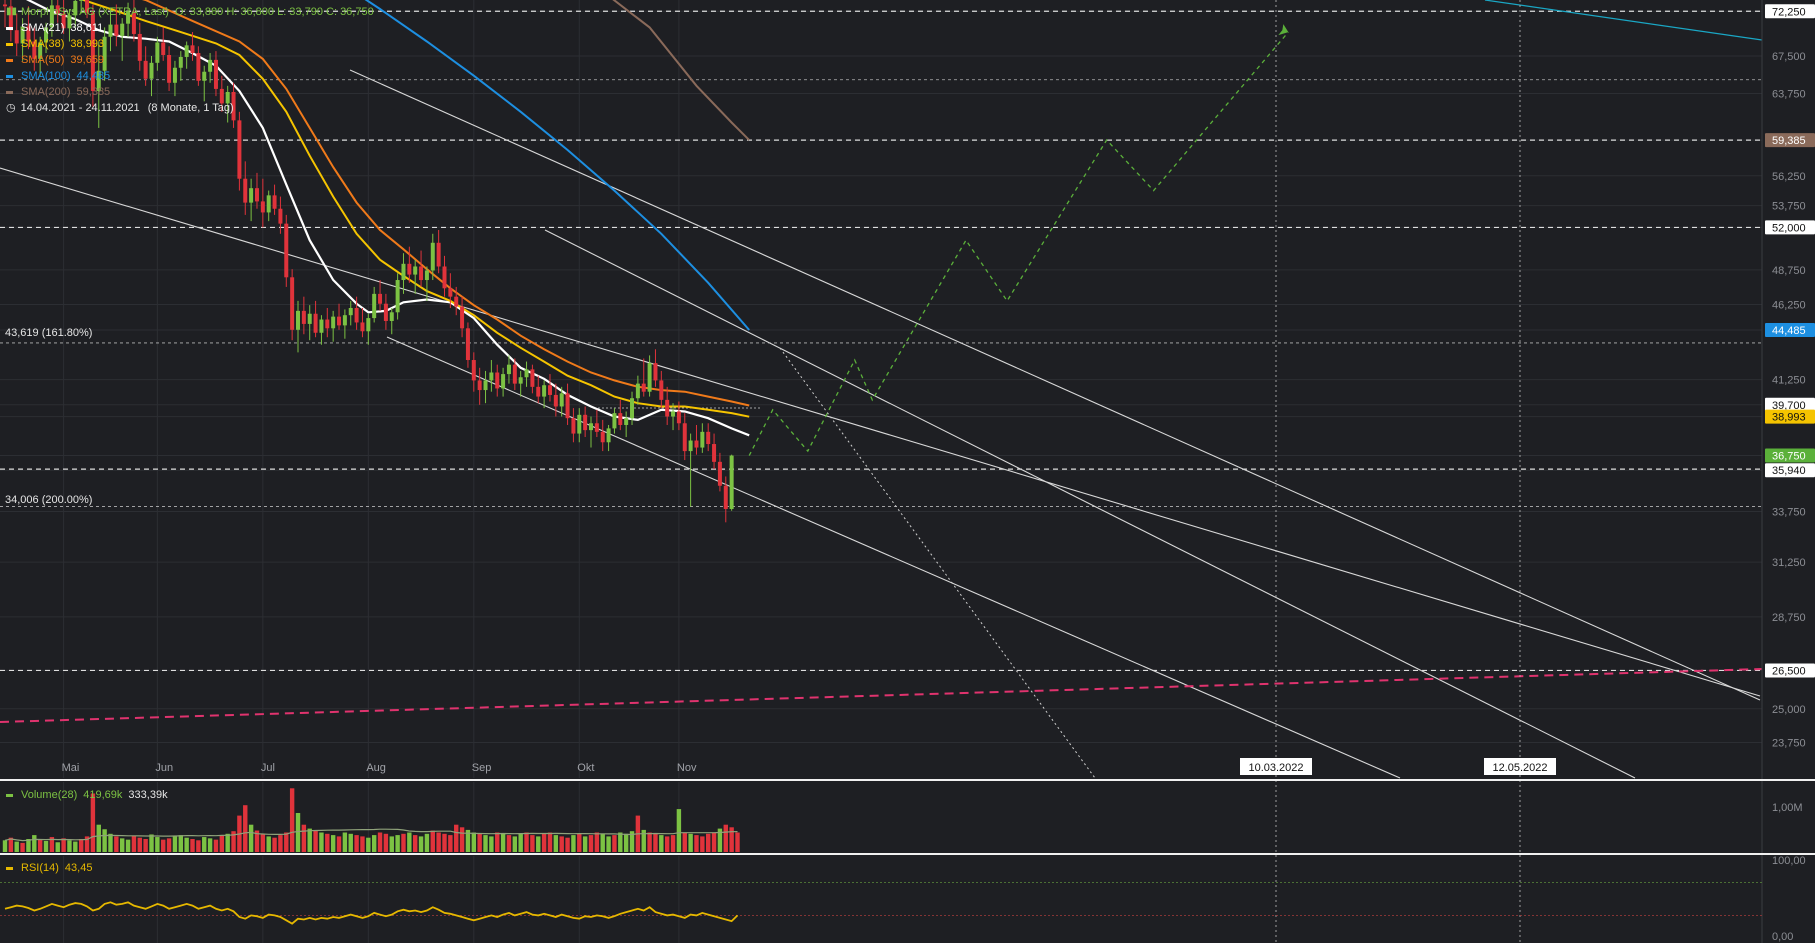 The width and height of the screenshot is (1815, 943). I want to click on volume-average-line, so click(371, 835).